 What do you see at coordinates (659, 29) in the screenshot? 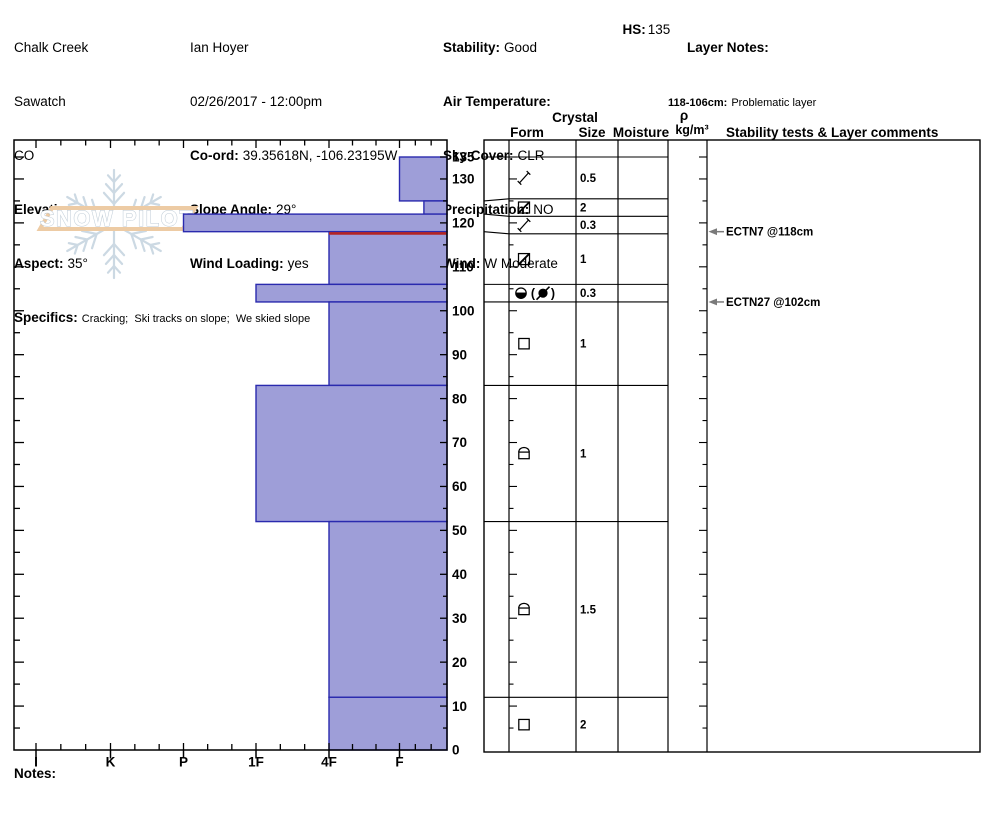
I see `hs-value: 135` at bounding box center [659, 29].